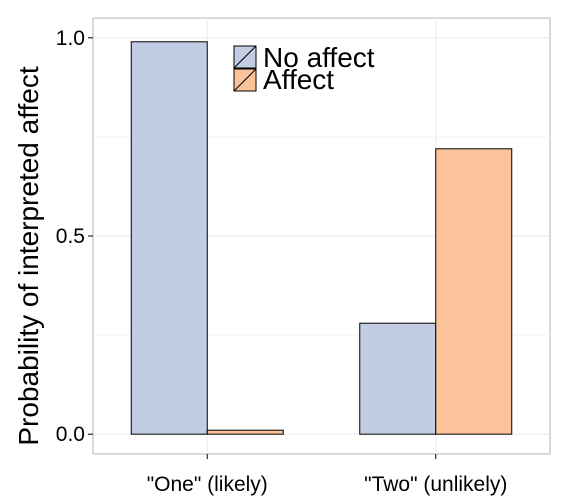 The width and height of the screenshot is (570, 500). I want to click on x-tick-label: "One" (likely), so click(207, 484).